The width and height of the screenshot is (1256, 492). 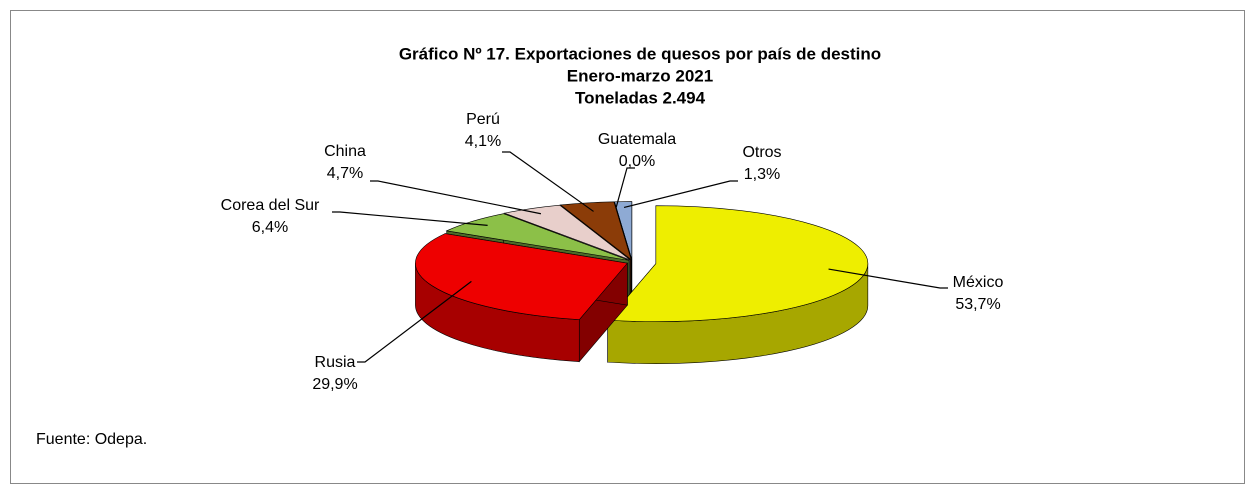 What do you see at coordinates (270, 205) in the screenshot?
I see `slice-label: Corea del Sur` at bounding box center [270, 205].